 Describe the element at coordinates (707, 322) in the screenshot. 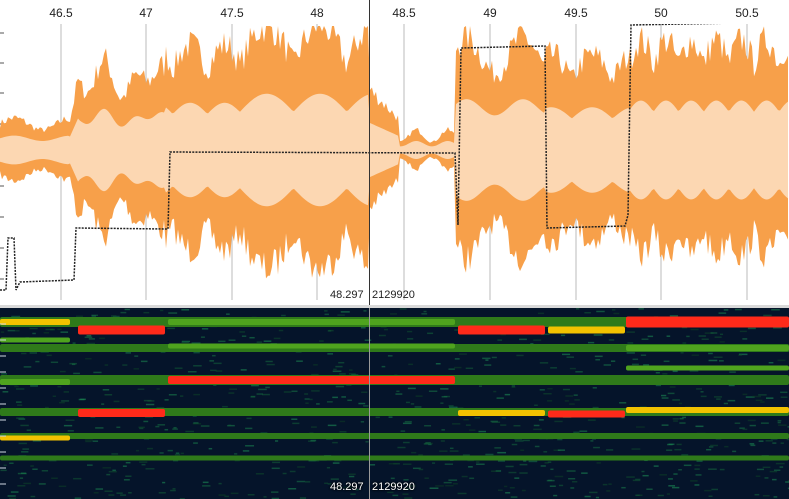

I see `harmonic-band-hot` at that location.